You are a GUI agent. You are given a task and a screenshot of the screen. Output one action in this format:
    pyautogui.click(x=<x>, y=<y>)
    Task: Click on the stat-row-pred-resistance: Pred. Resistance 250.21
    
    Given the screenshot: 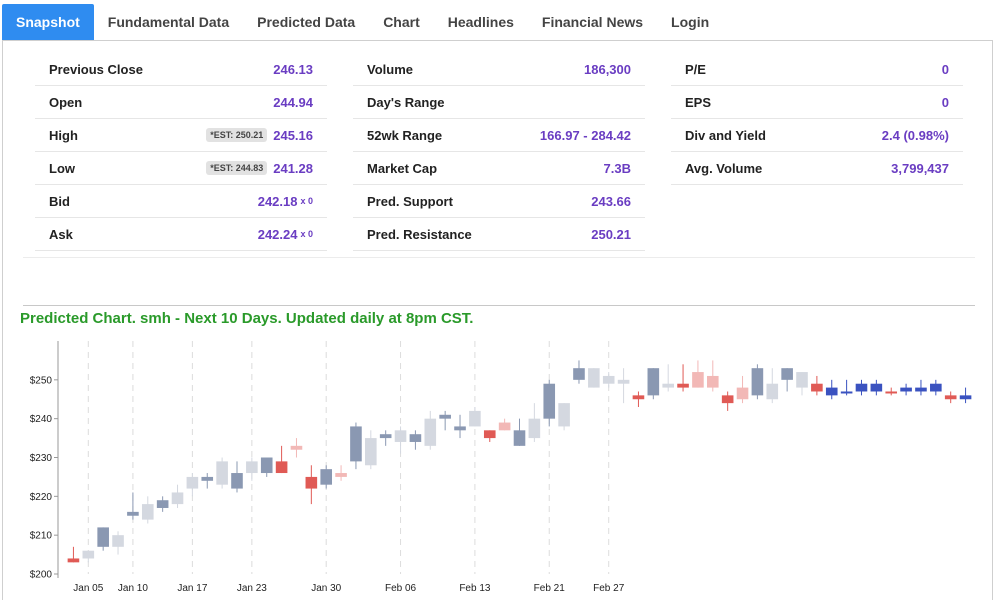 What is the action you would take?
    pyautogui.click(x=499, y=234)
    